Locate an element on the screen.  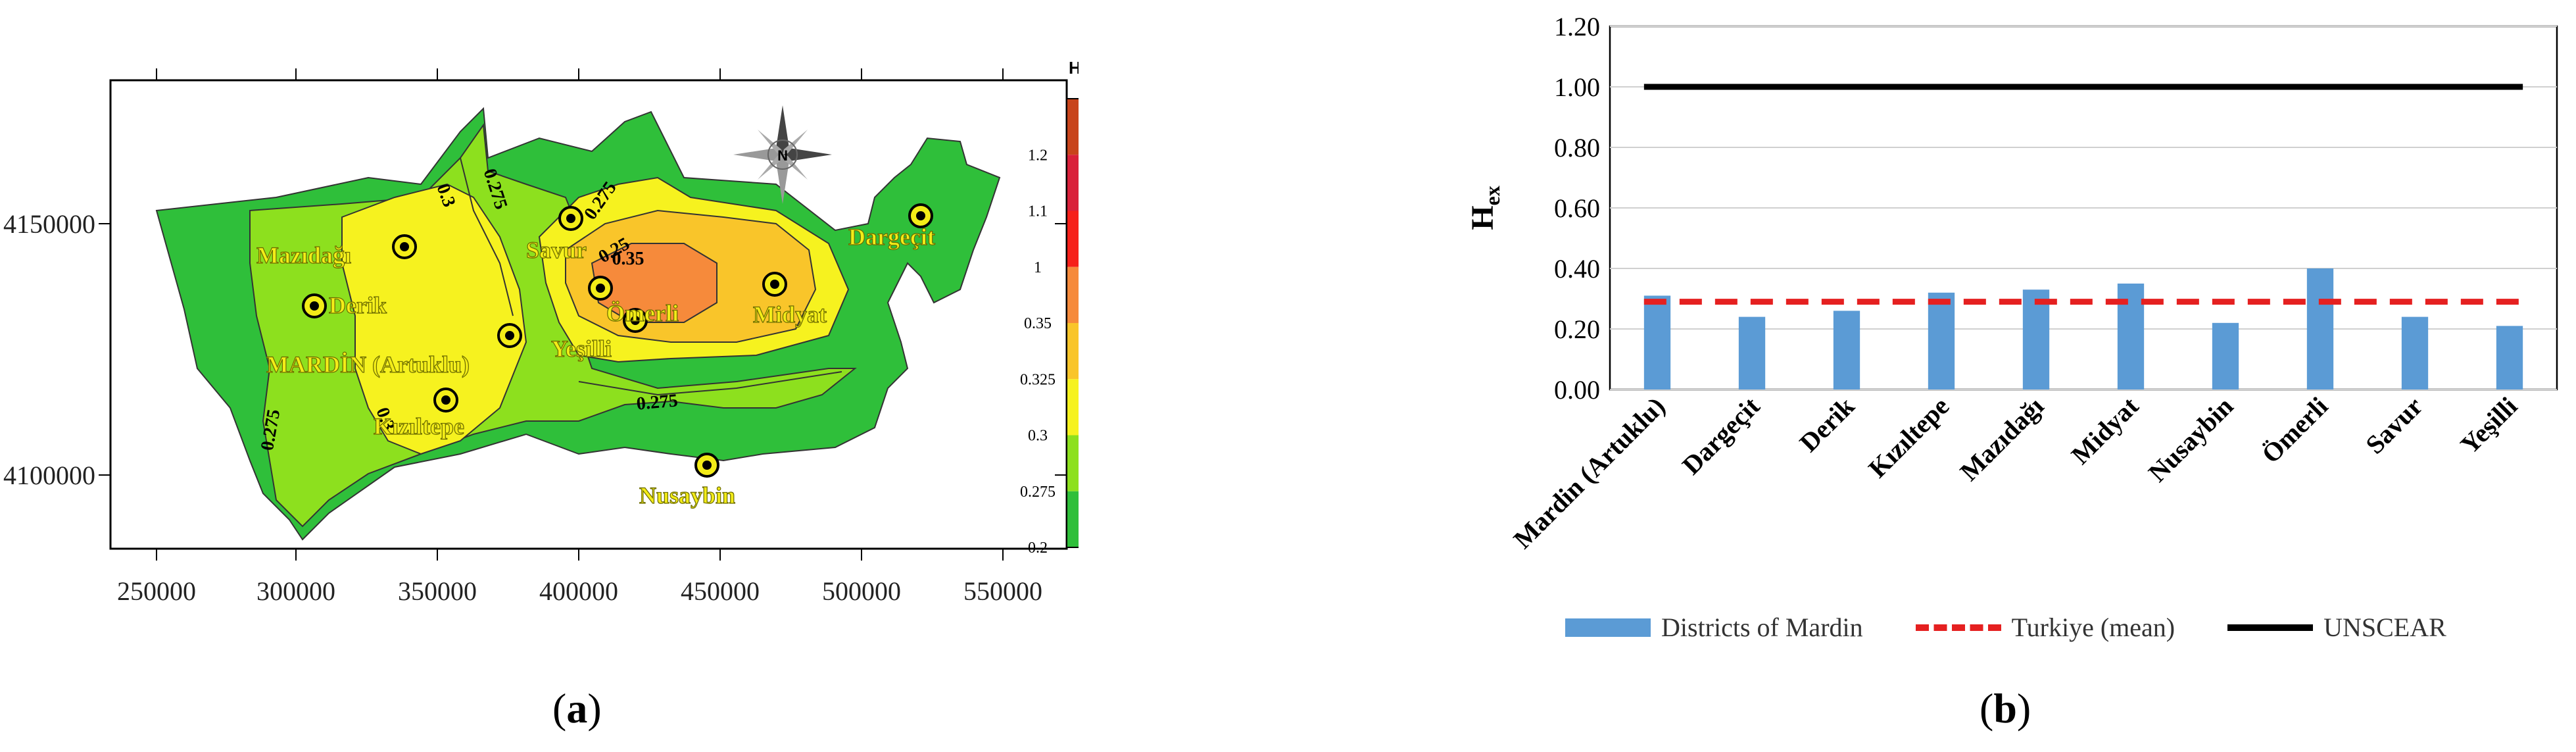
x-tick-label: 550000 is located at coordinates (1003, 591).